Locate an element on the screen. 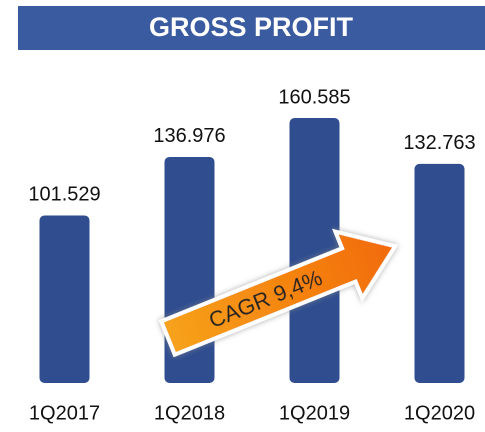  title-banner is located at coordinates (251, 28).